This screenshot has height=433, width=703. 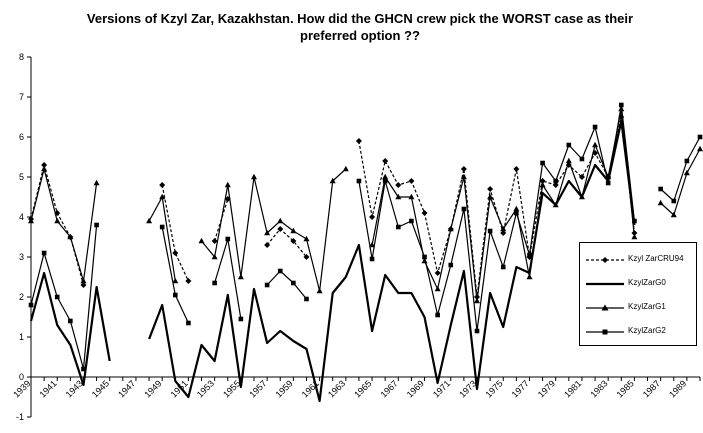 I want to click on x-tick-label: 1989, so click(x=677, y=388).